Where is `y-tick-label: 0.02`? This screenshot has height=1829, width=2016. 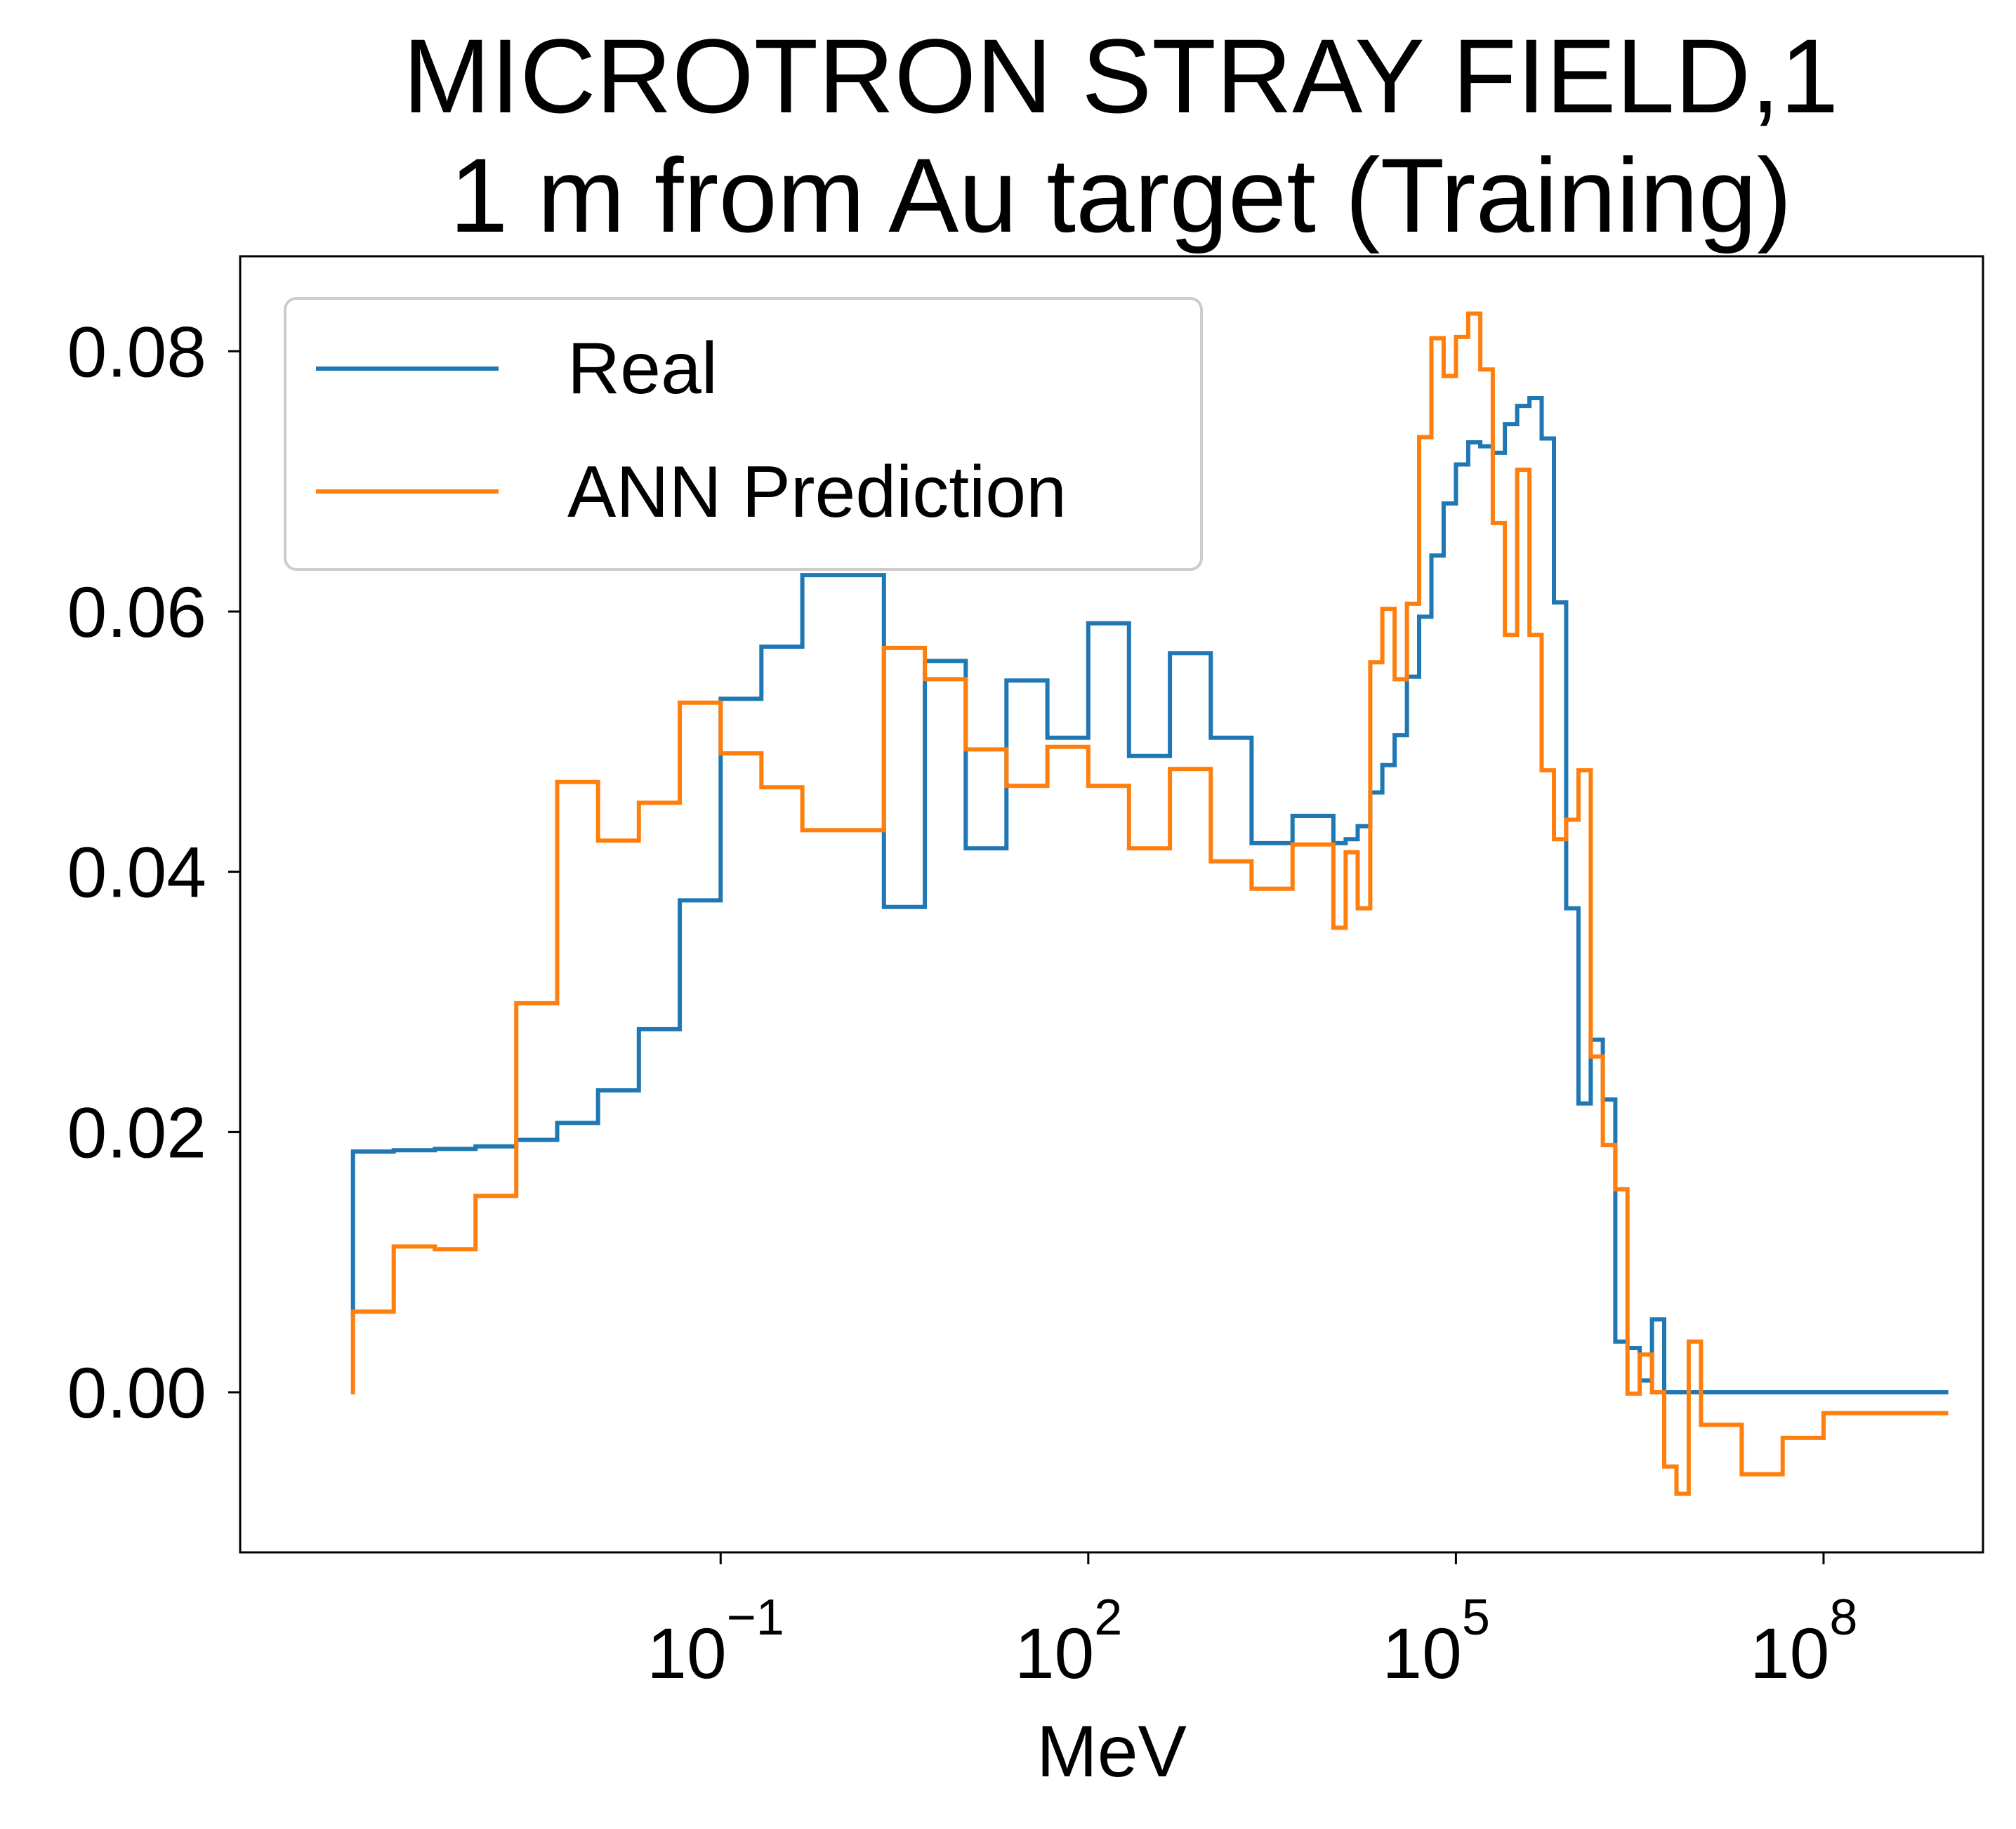 y-tick-label: 0.02 is located at coordinates (136, 1132).